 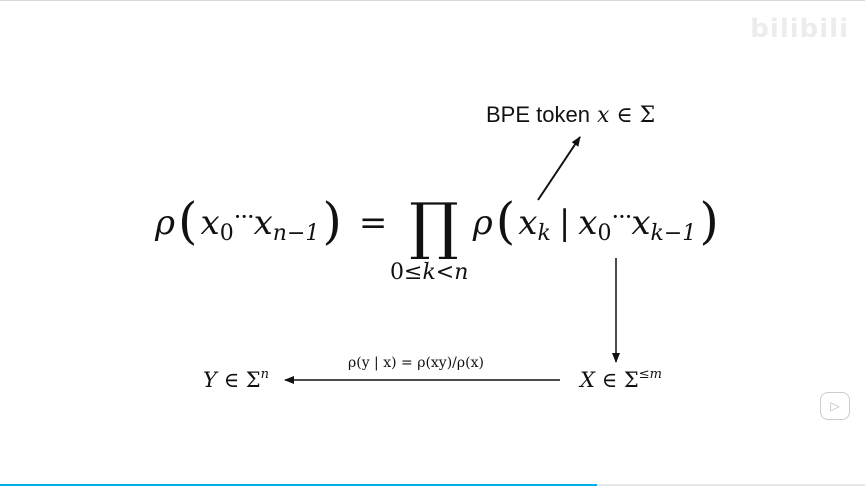 What do you see at coordinates (253, 380) in the screenshot?
I see `y-sigma: Σ` at bounding box center [253, 380].